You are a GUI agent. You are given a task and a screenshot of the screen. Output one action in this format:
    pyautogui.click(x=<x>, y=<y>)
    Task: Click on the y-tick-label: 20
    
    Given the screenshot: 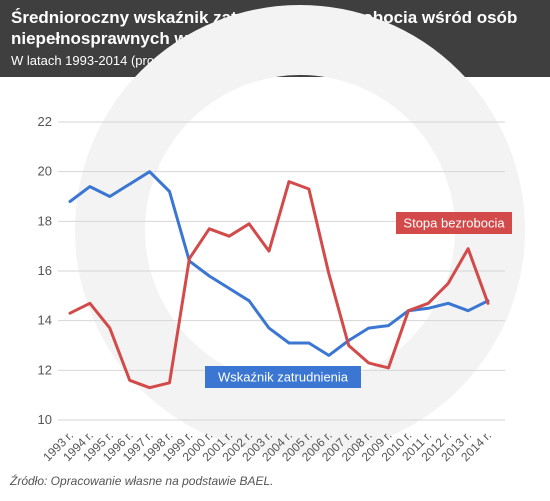 What is the action you would take?
    pyautogui.click(x=45, y=171)
    